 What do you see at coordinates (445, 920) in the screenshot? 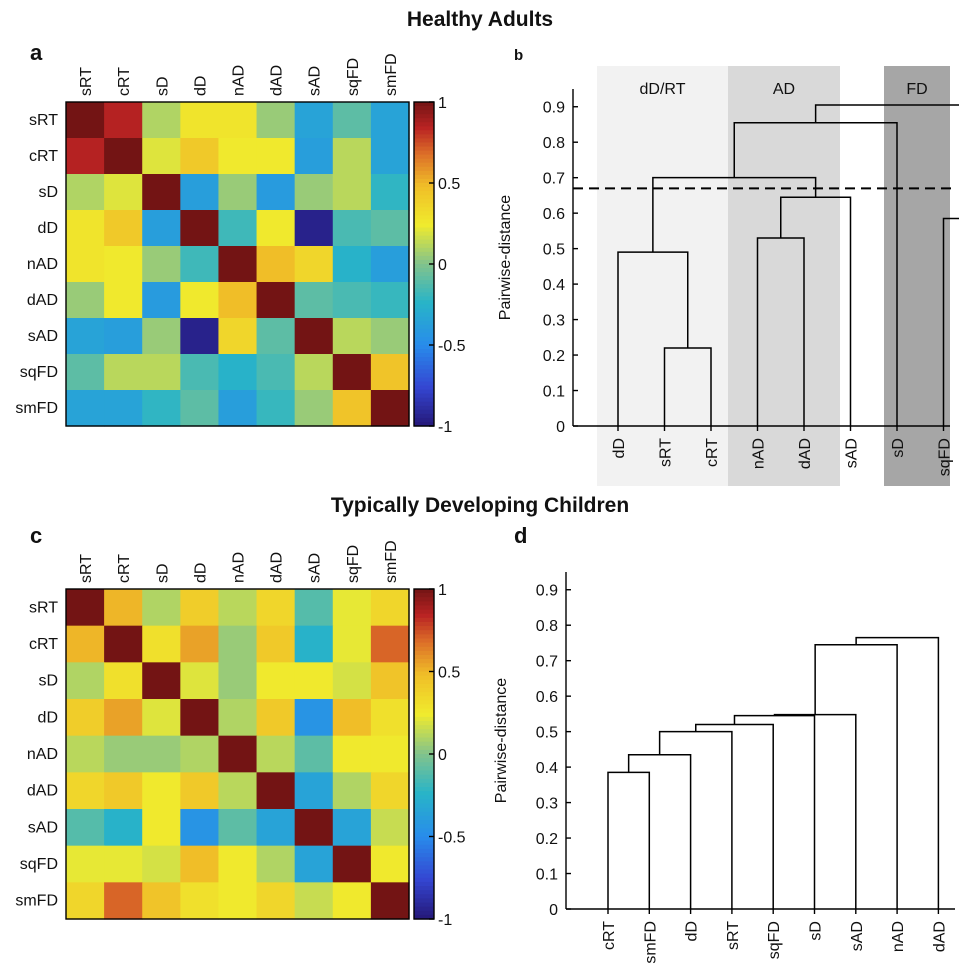
I see `colorbar-tick-label: -1` at bounding box center [445, 920].